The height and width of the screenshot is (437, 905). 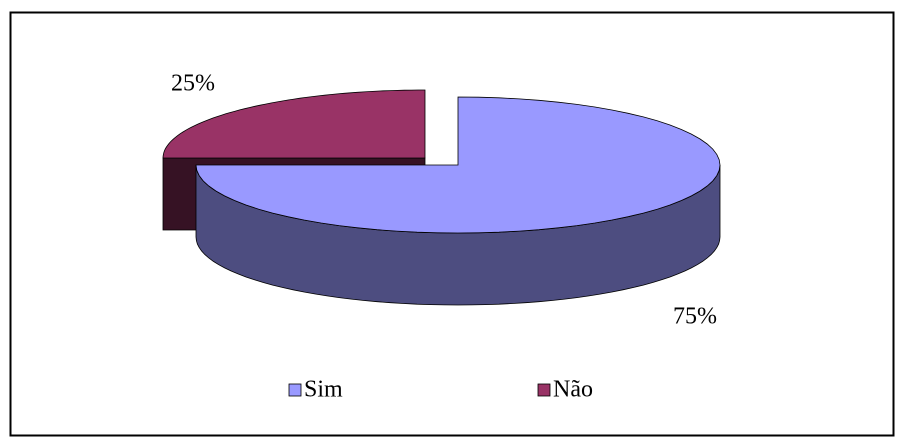 I want to click on legend-label: Sim, so click(x=323, y=390).